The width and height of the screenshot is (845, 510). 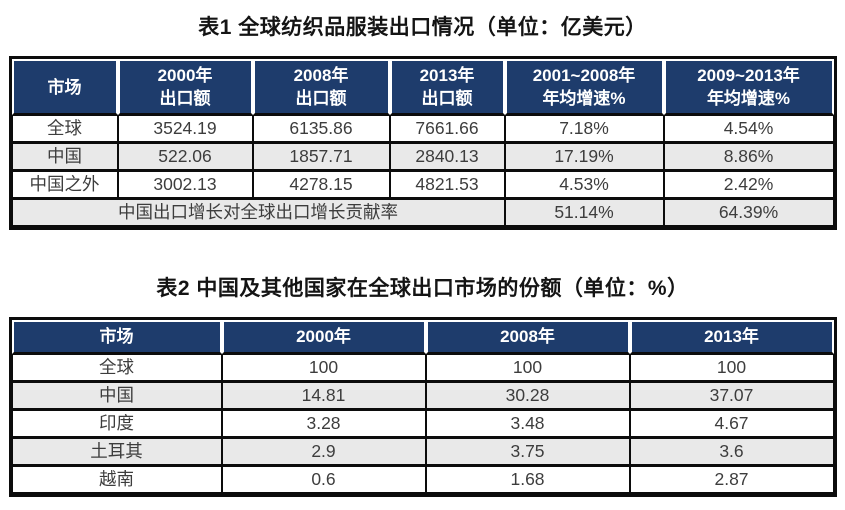 What do you see at coordinates (64, 185) in the screenshot?
I see `row-label: 中国之外` at bounding box center [64, 185].